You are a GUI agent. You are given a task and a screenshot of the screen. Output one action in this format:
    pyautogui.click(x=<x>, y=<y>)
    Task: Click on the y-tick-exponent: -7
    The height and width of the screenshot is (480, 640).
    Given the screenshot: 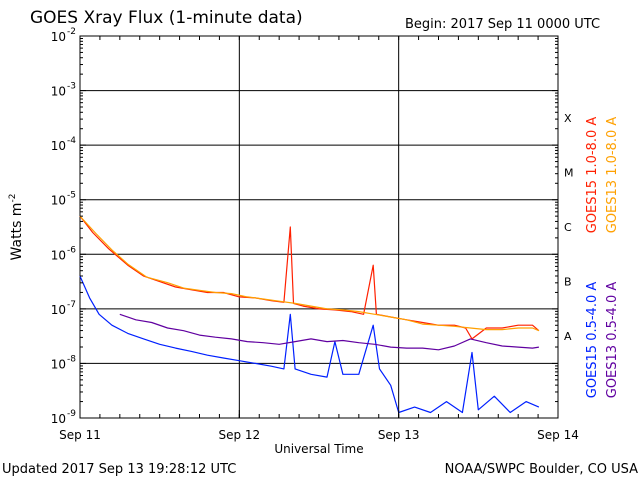 What is the action you would take?
    pyautogui.click(x=71, y=305)
    